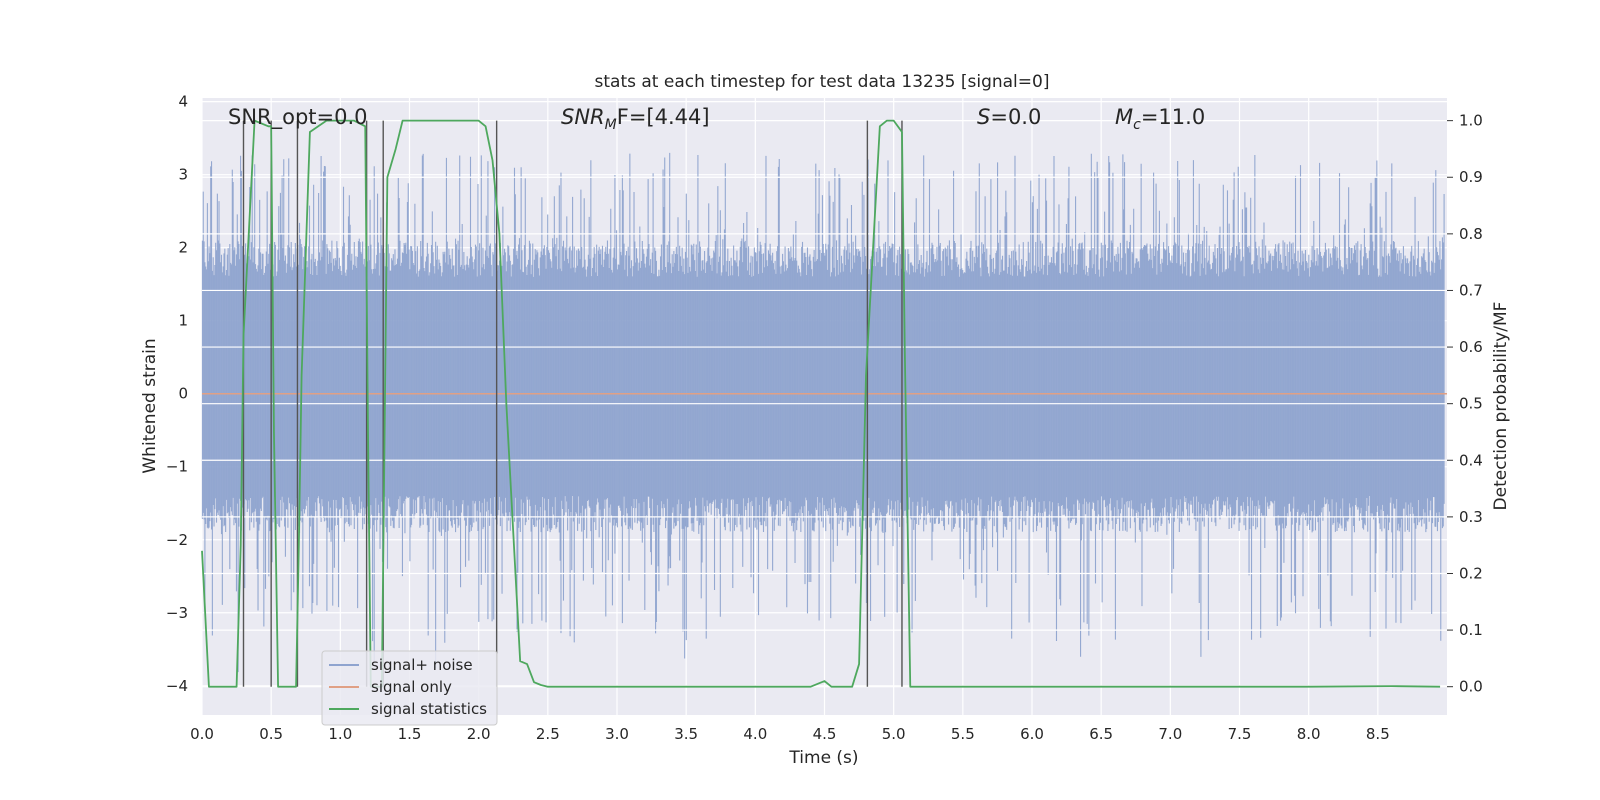 The width and height of the screenshot is (1600, 800). I want to click on x-tick-label: 6.5, so click(1101, 734).